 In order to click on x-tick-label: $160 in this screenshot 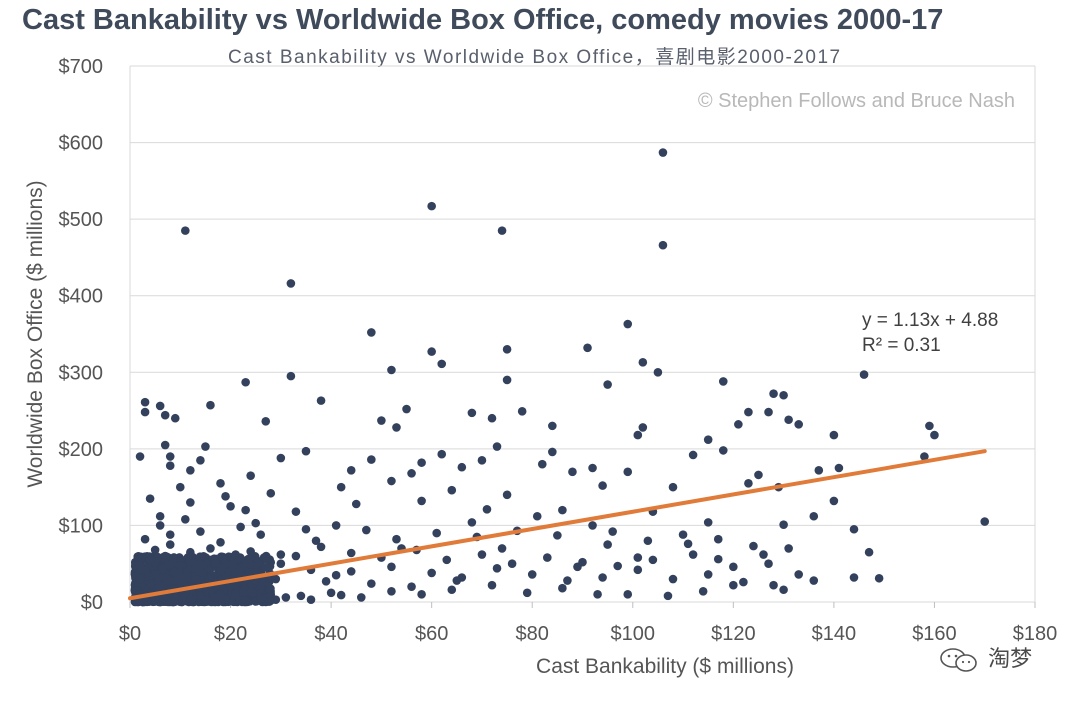, I will do `click(934, 634)`.